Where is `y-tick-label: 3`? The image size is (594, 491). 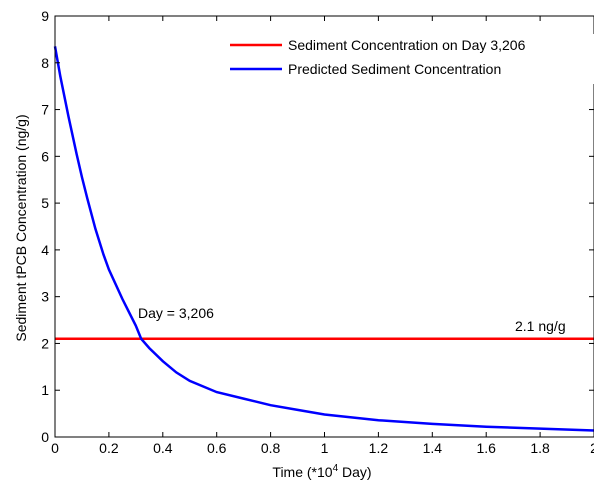
y-tick-label: 3 is located at coordinates (45, 297).